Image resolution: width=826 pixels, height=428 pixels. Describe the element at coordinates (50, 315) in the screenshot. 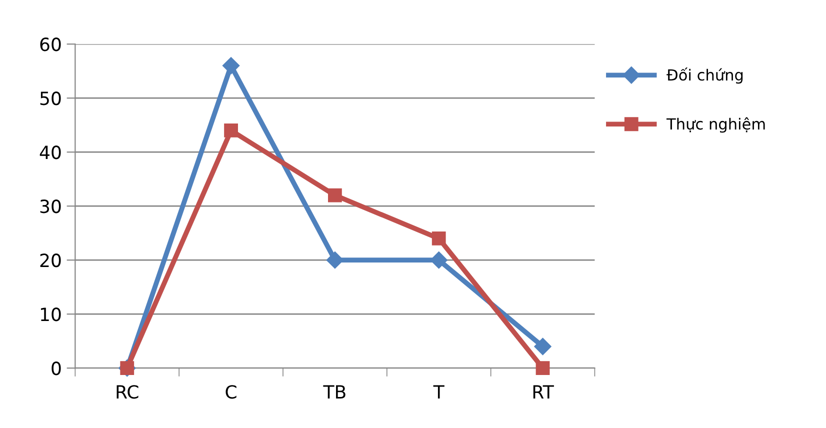

I see `y-tick-label: 10` at that location.